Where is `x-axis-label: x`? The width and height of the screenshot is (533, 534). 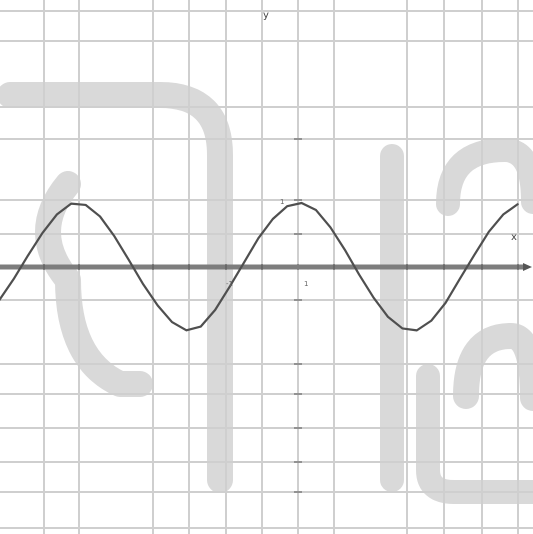
x-axis-label: x is located at coordinates (514, 237).